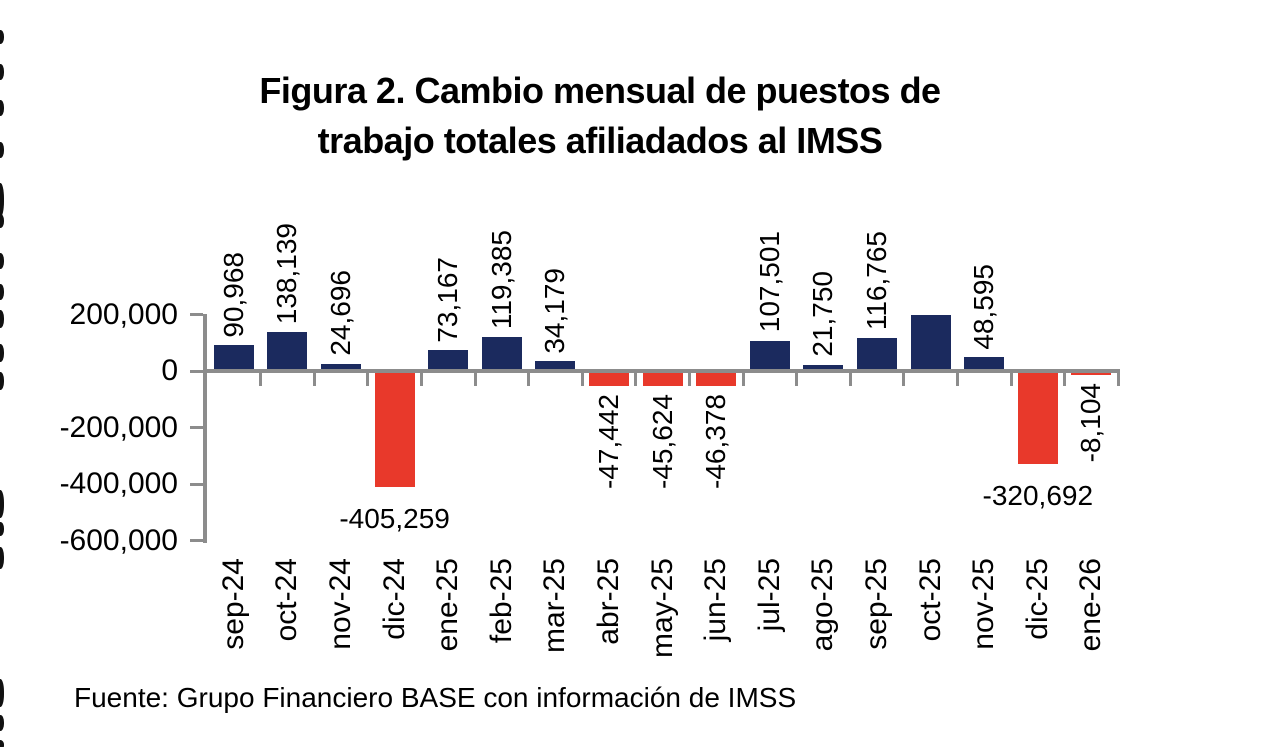 Image resolution: width=1284 pixels, height=747 pixels. What do you see at coordinates (394, 519) in the screenshot?
I see `bar-label-dic-24: -405,259` at bounding box center [394, 519].